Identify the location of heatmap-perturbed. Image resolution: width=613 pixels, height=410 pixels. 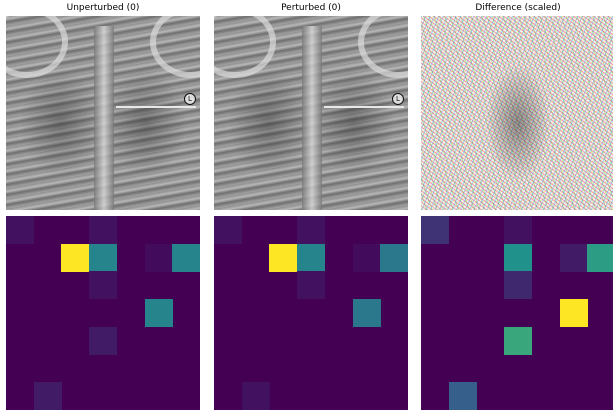
(311, 313).